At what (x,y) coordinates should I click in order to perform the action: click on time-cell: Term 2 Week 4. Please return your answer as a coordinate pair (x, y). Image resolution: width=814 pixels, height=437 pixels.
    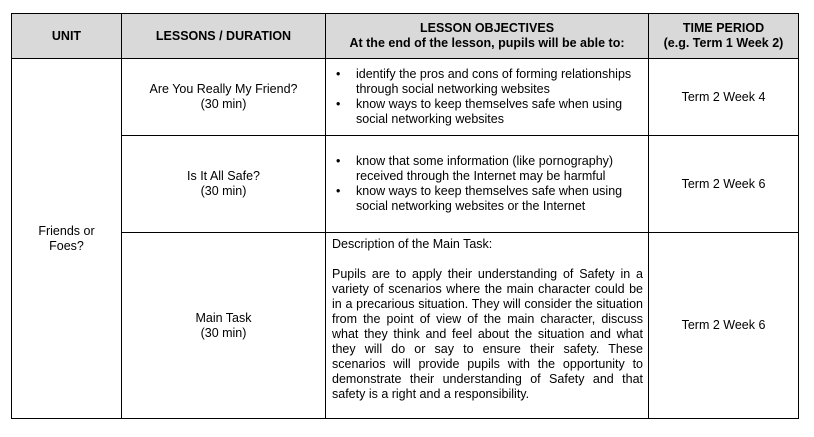
    Looking at the image, I should click on (723, 97).